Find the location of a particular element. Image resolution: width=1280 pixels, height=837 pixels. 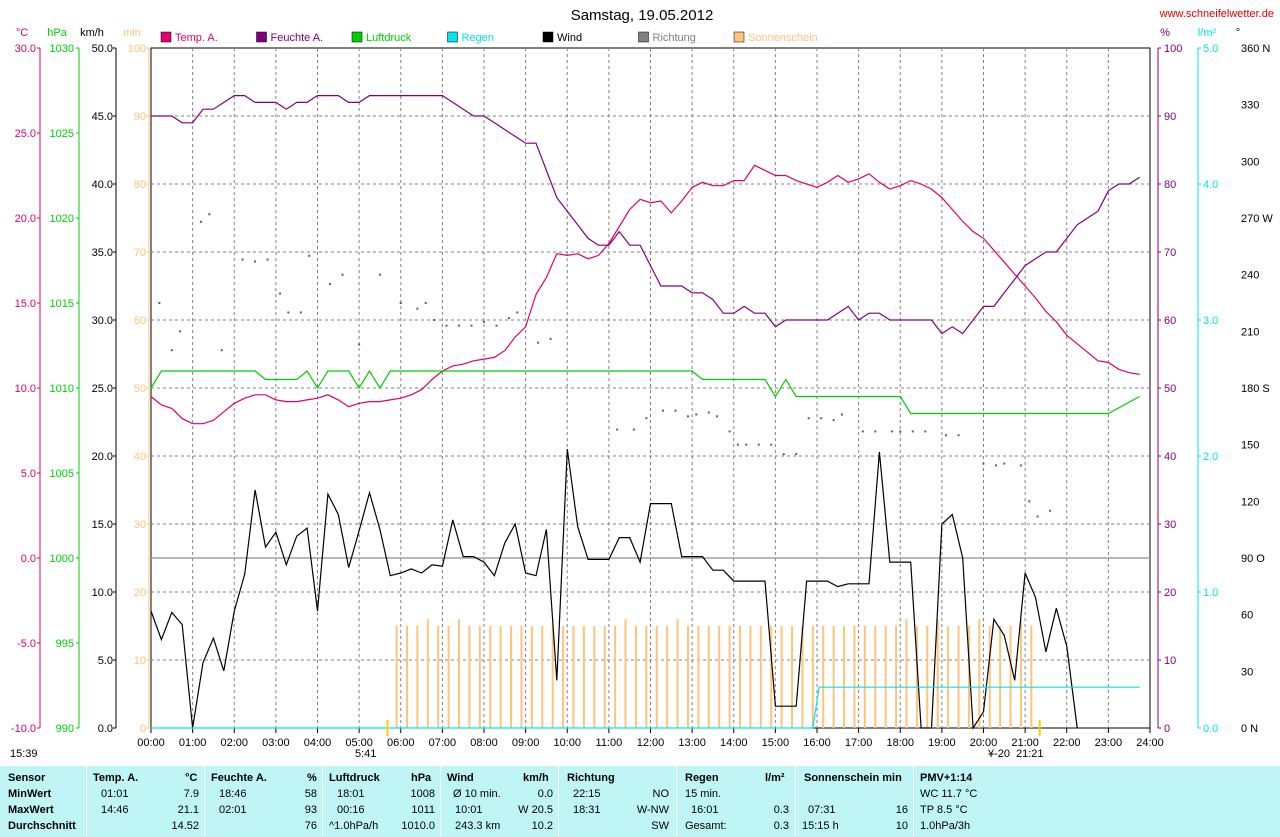

sun-total-hours: 15:15 h is located at coordinates (820, 826).